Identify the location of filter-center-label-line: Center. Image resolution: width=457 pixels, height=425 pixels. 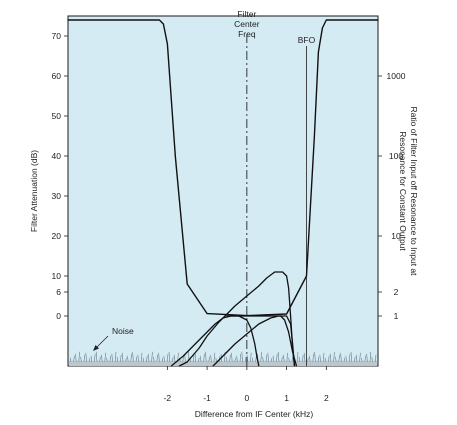
(247, 24).